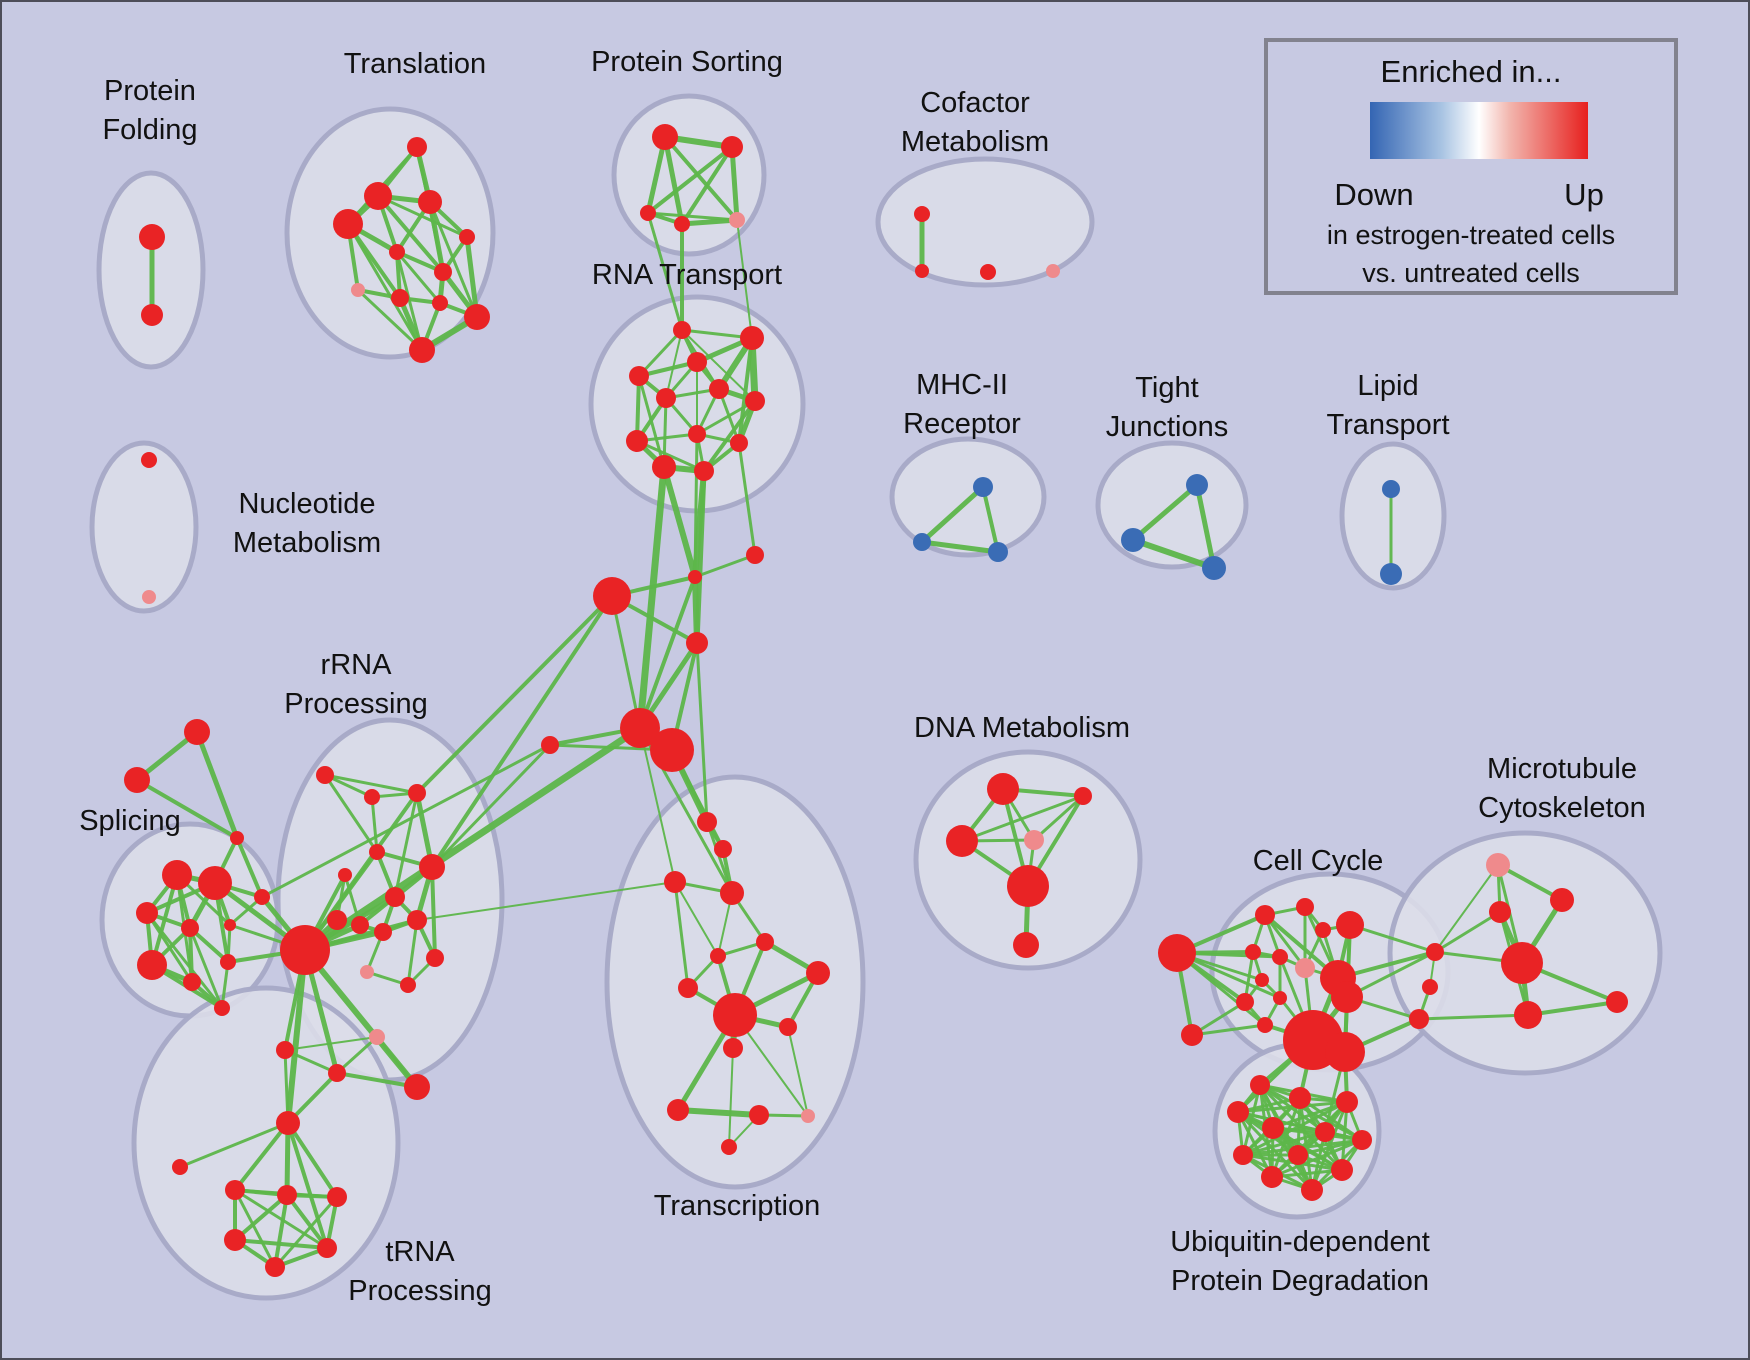  What do you see at coordinates (983, 487) in the screenshot?
I see `mhc_receptor-node` at bounding box center [983, 487].